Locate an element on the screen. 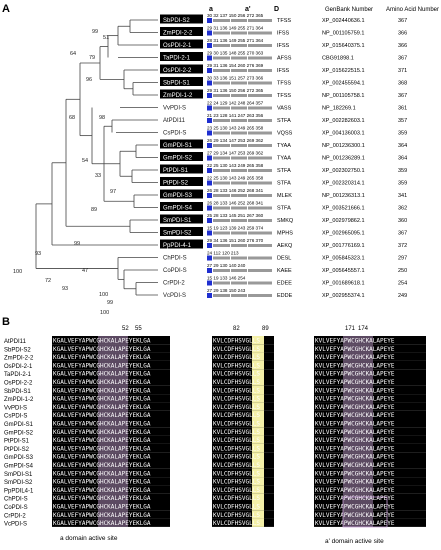  alignment-row-label: PtPDI-S1 is located at coordinates (17, 442).